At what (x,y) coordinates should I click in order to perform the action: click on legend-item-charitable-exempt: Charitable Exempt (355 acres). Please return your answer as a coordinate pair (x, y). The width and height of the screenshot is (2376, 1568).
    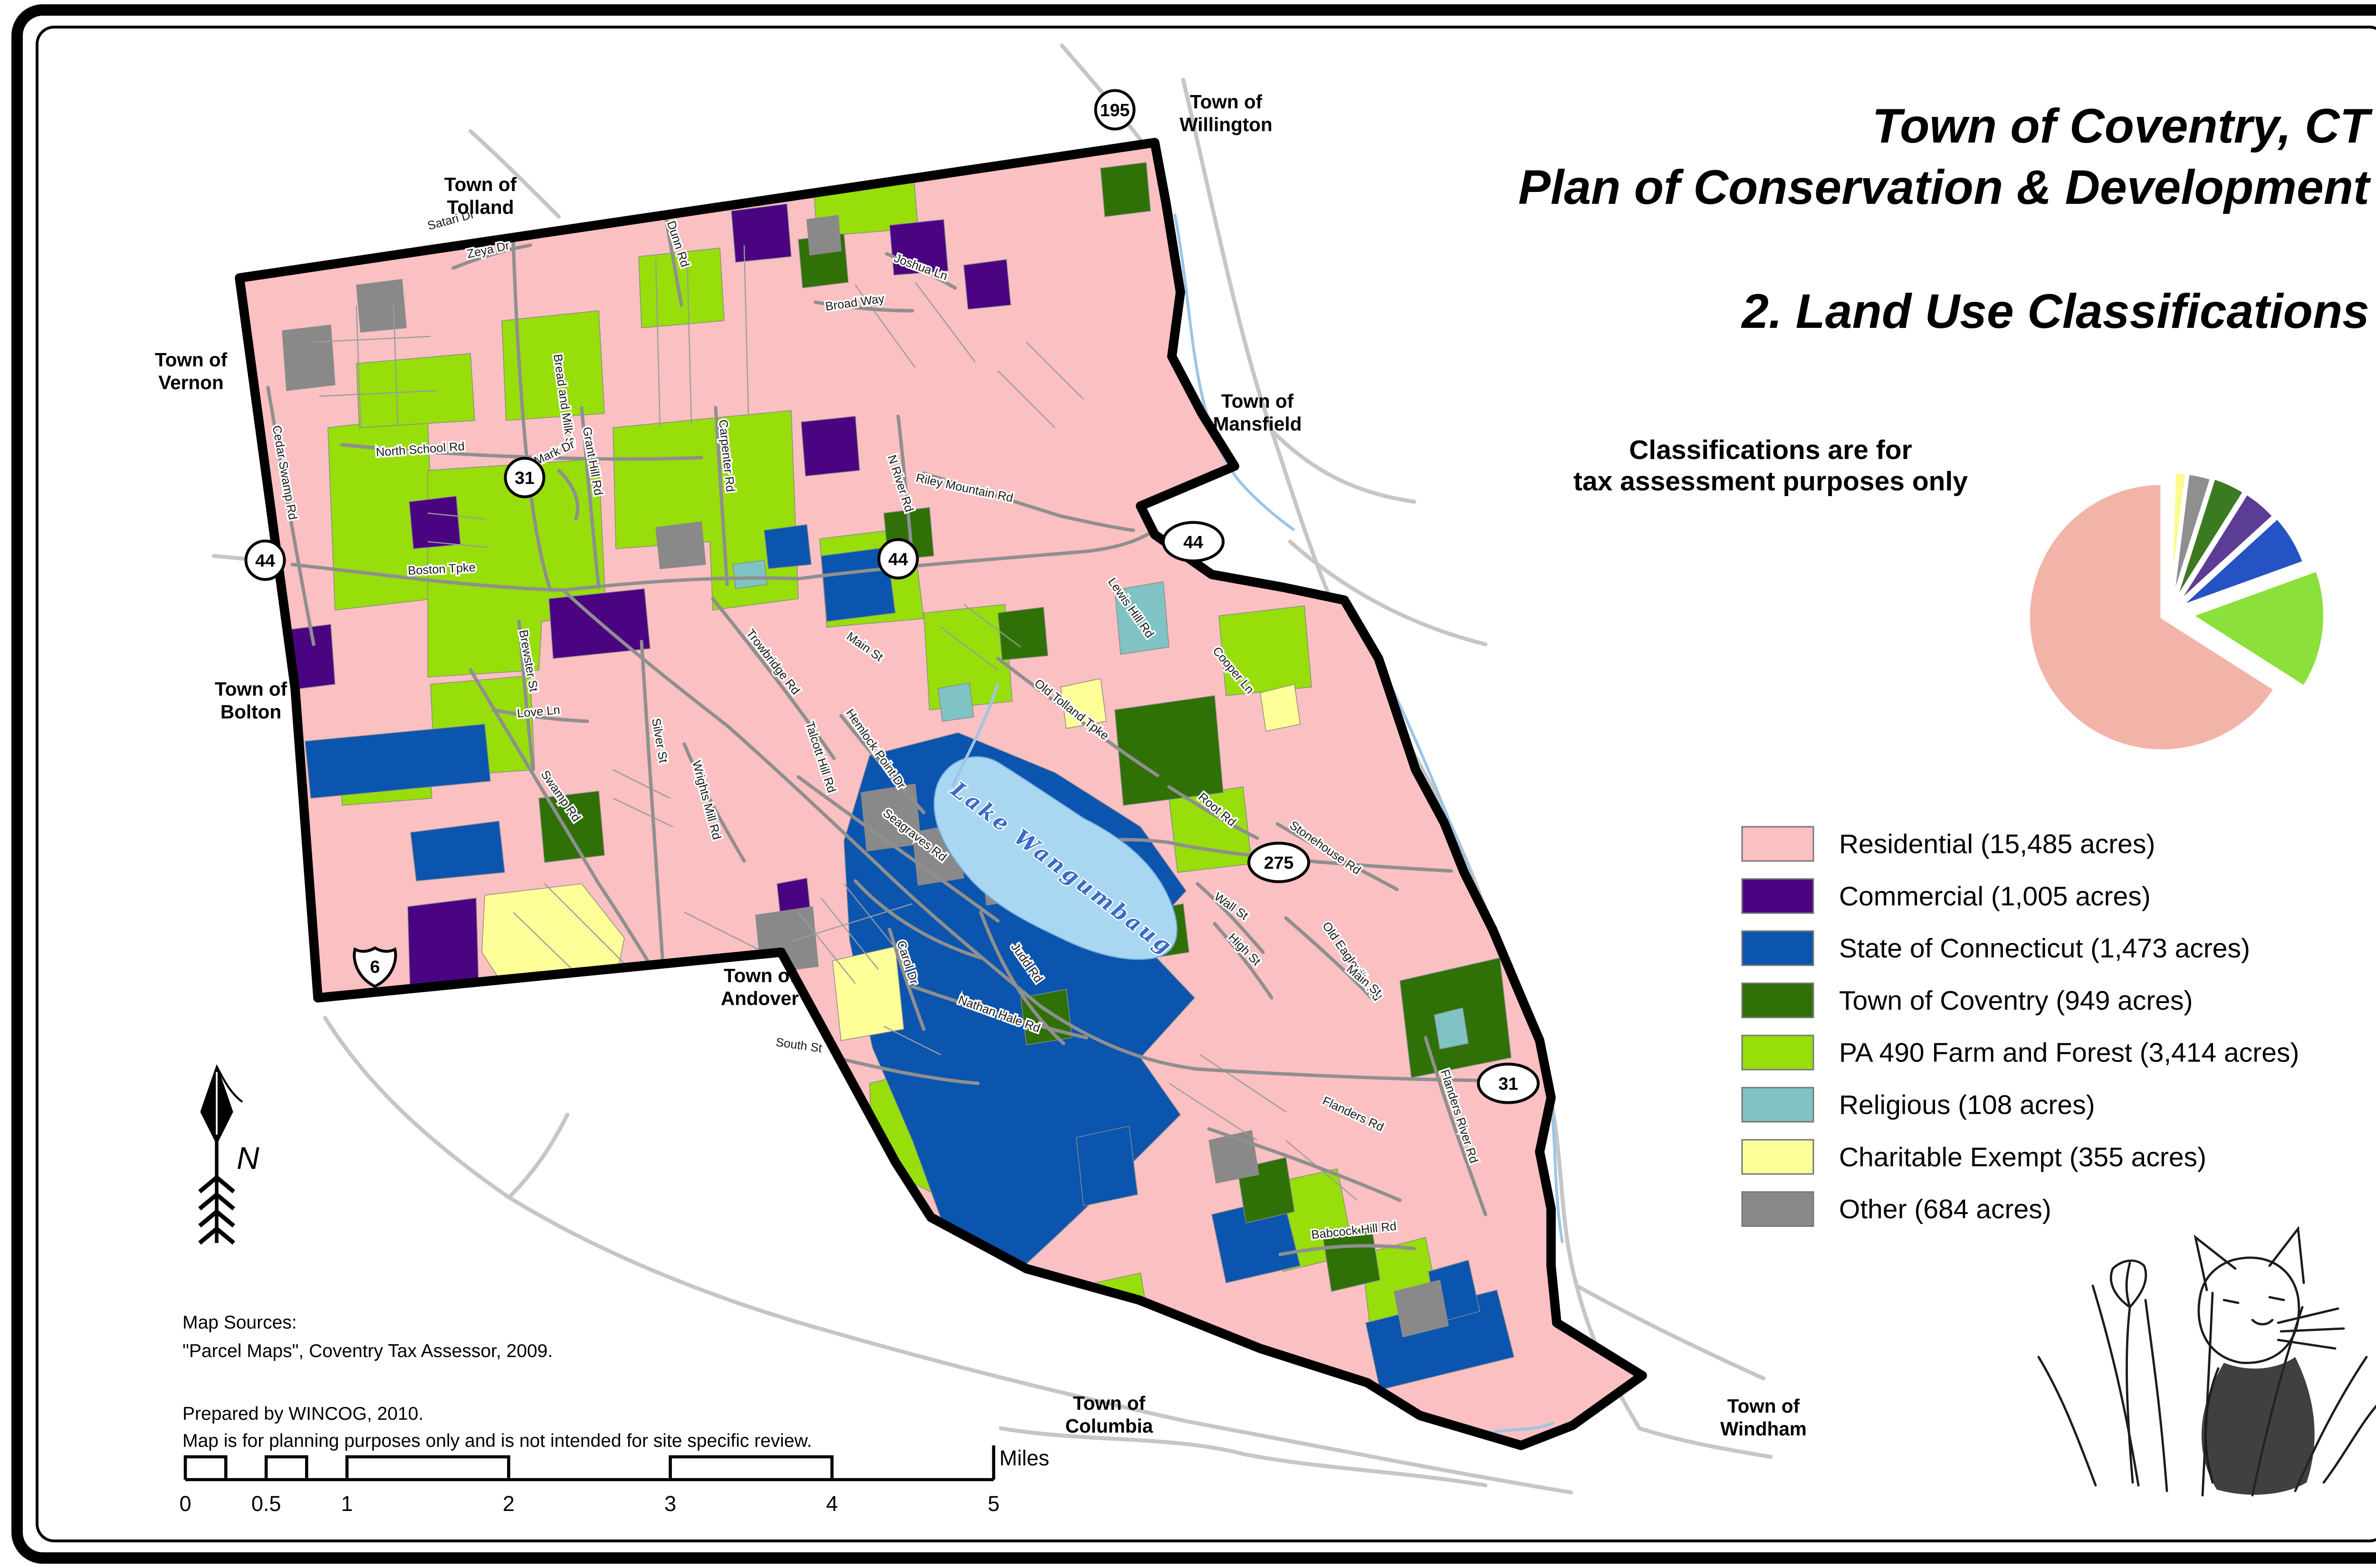
    Looking at the image, I should click on (1973, 1157).